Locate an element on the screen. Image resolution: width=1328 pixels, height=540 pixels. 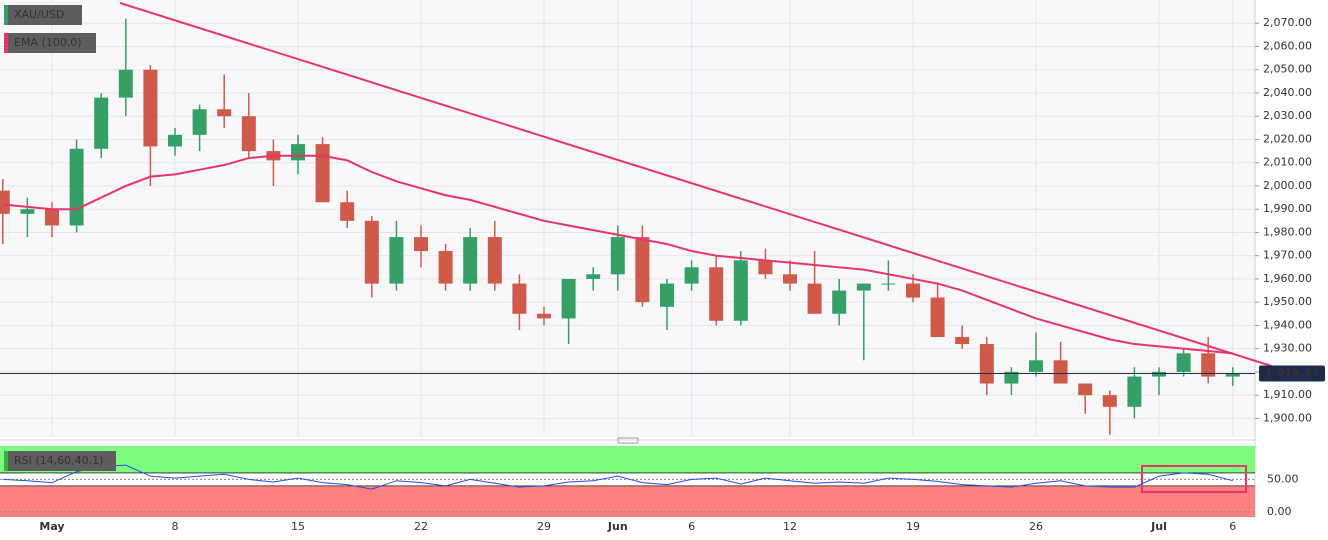
y-tick-label: 2,070.00 is located at coordinates (1287, 22).